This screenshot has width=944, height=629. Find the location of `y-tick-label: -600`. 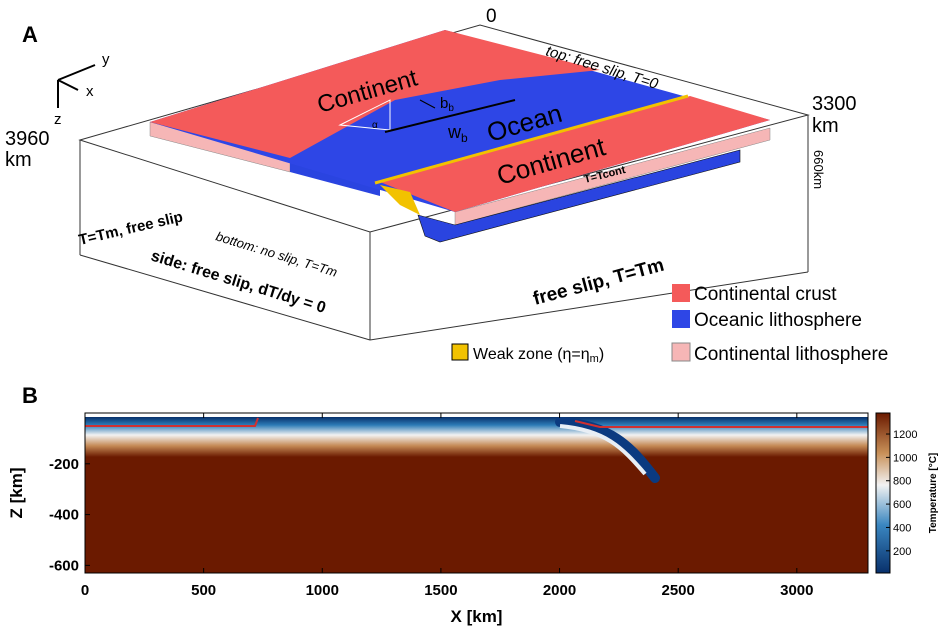

y-tick-label: -600 is located at coordinates (64, 565).